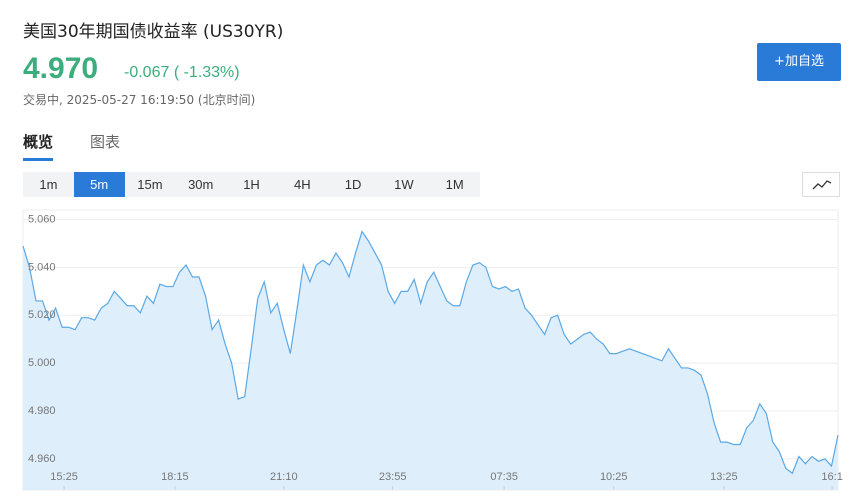  What do you see at coordinates (42, 315) in the screenshot?
I see `y-tick-label: 5.020` at bounding box center [42, 315].